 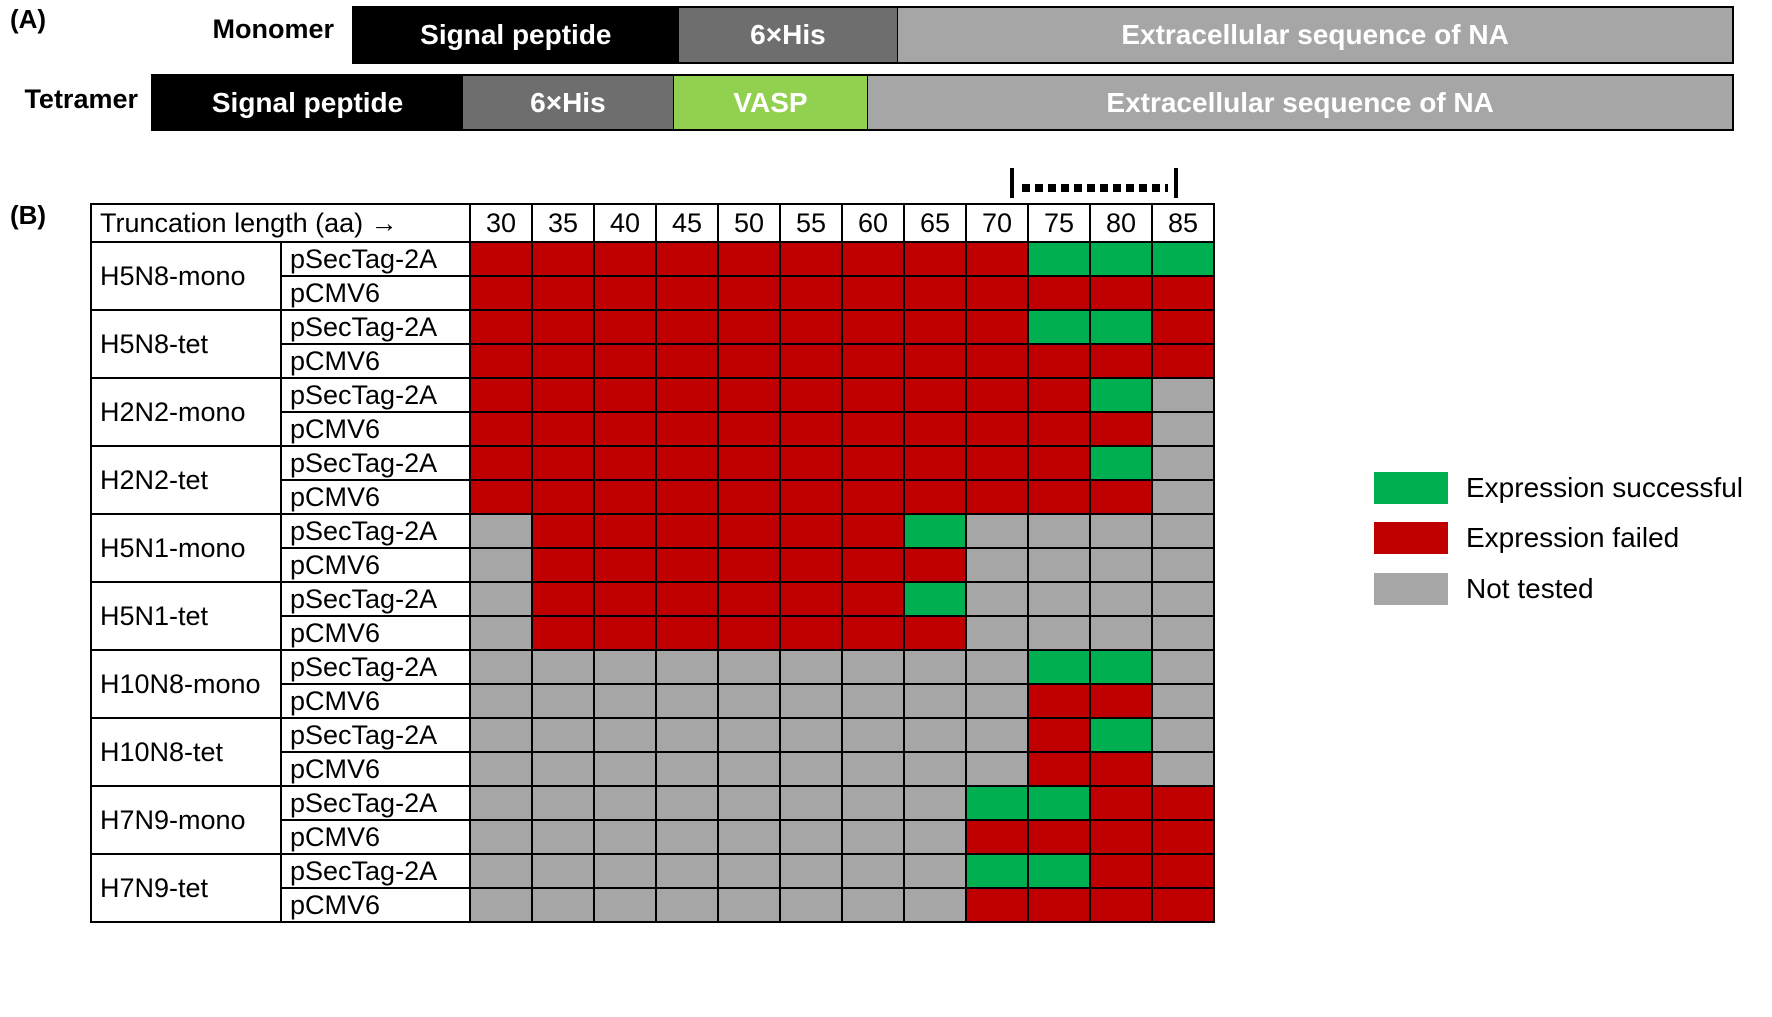 I want to click on construct-name: H10N8-mono, so click(x=186, y=684).